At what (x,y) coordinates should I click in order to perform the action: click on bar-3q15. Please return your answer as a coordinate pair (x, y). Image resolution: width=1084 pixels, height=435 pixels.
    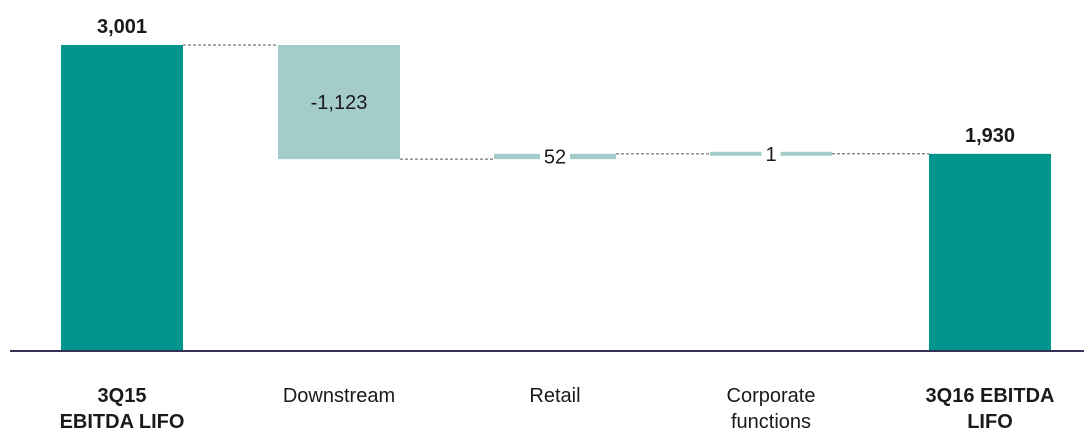
    Looking at the image, I should click on (122, 197).